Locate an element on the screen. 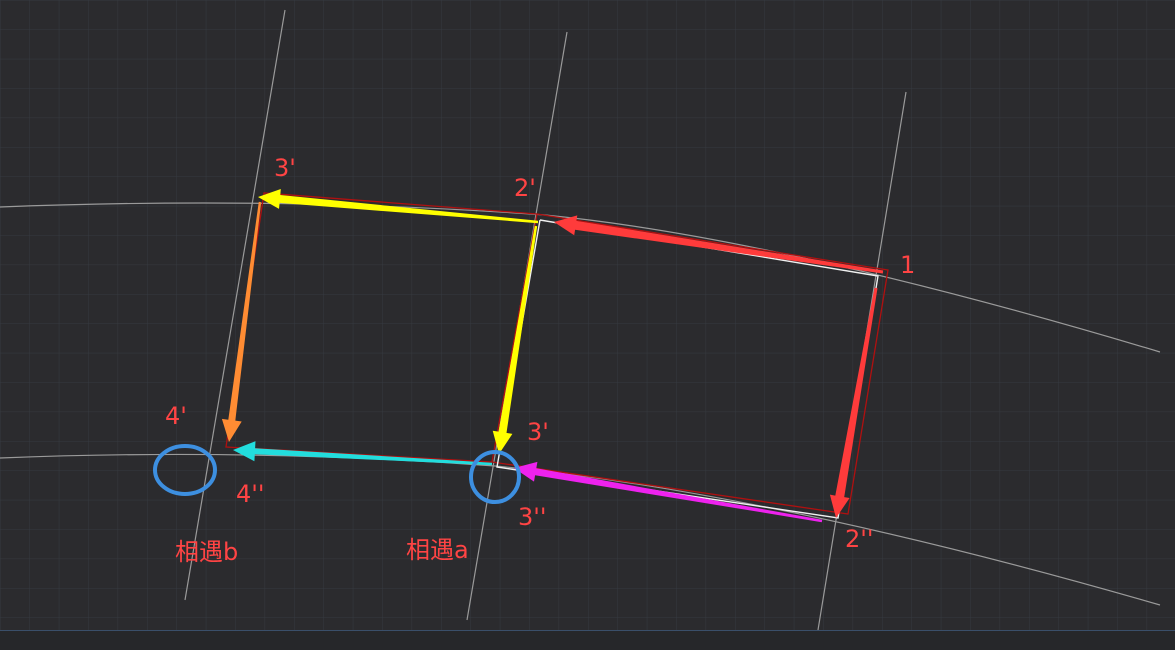 Image resolution: width=1175 pixels, height=650 pixels. arrow-1-to-2prime-red is located at coordinates (719, 244).